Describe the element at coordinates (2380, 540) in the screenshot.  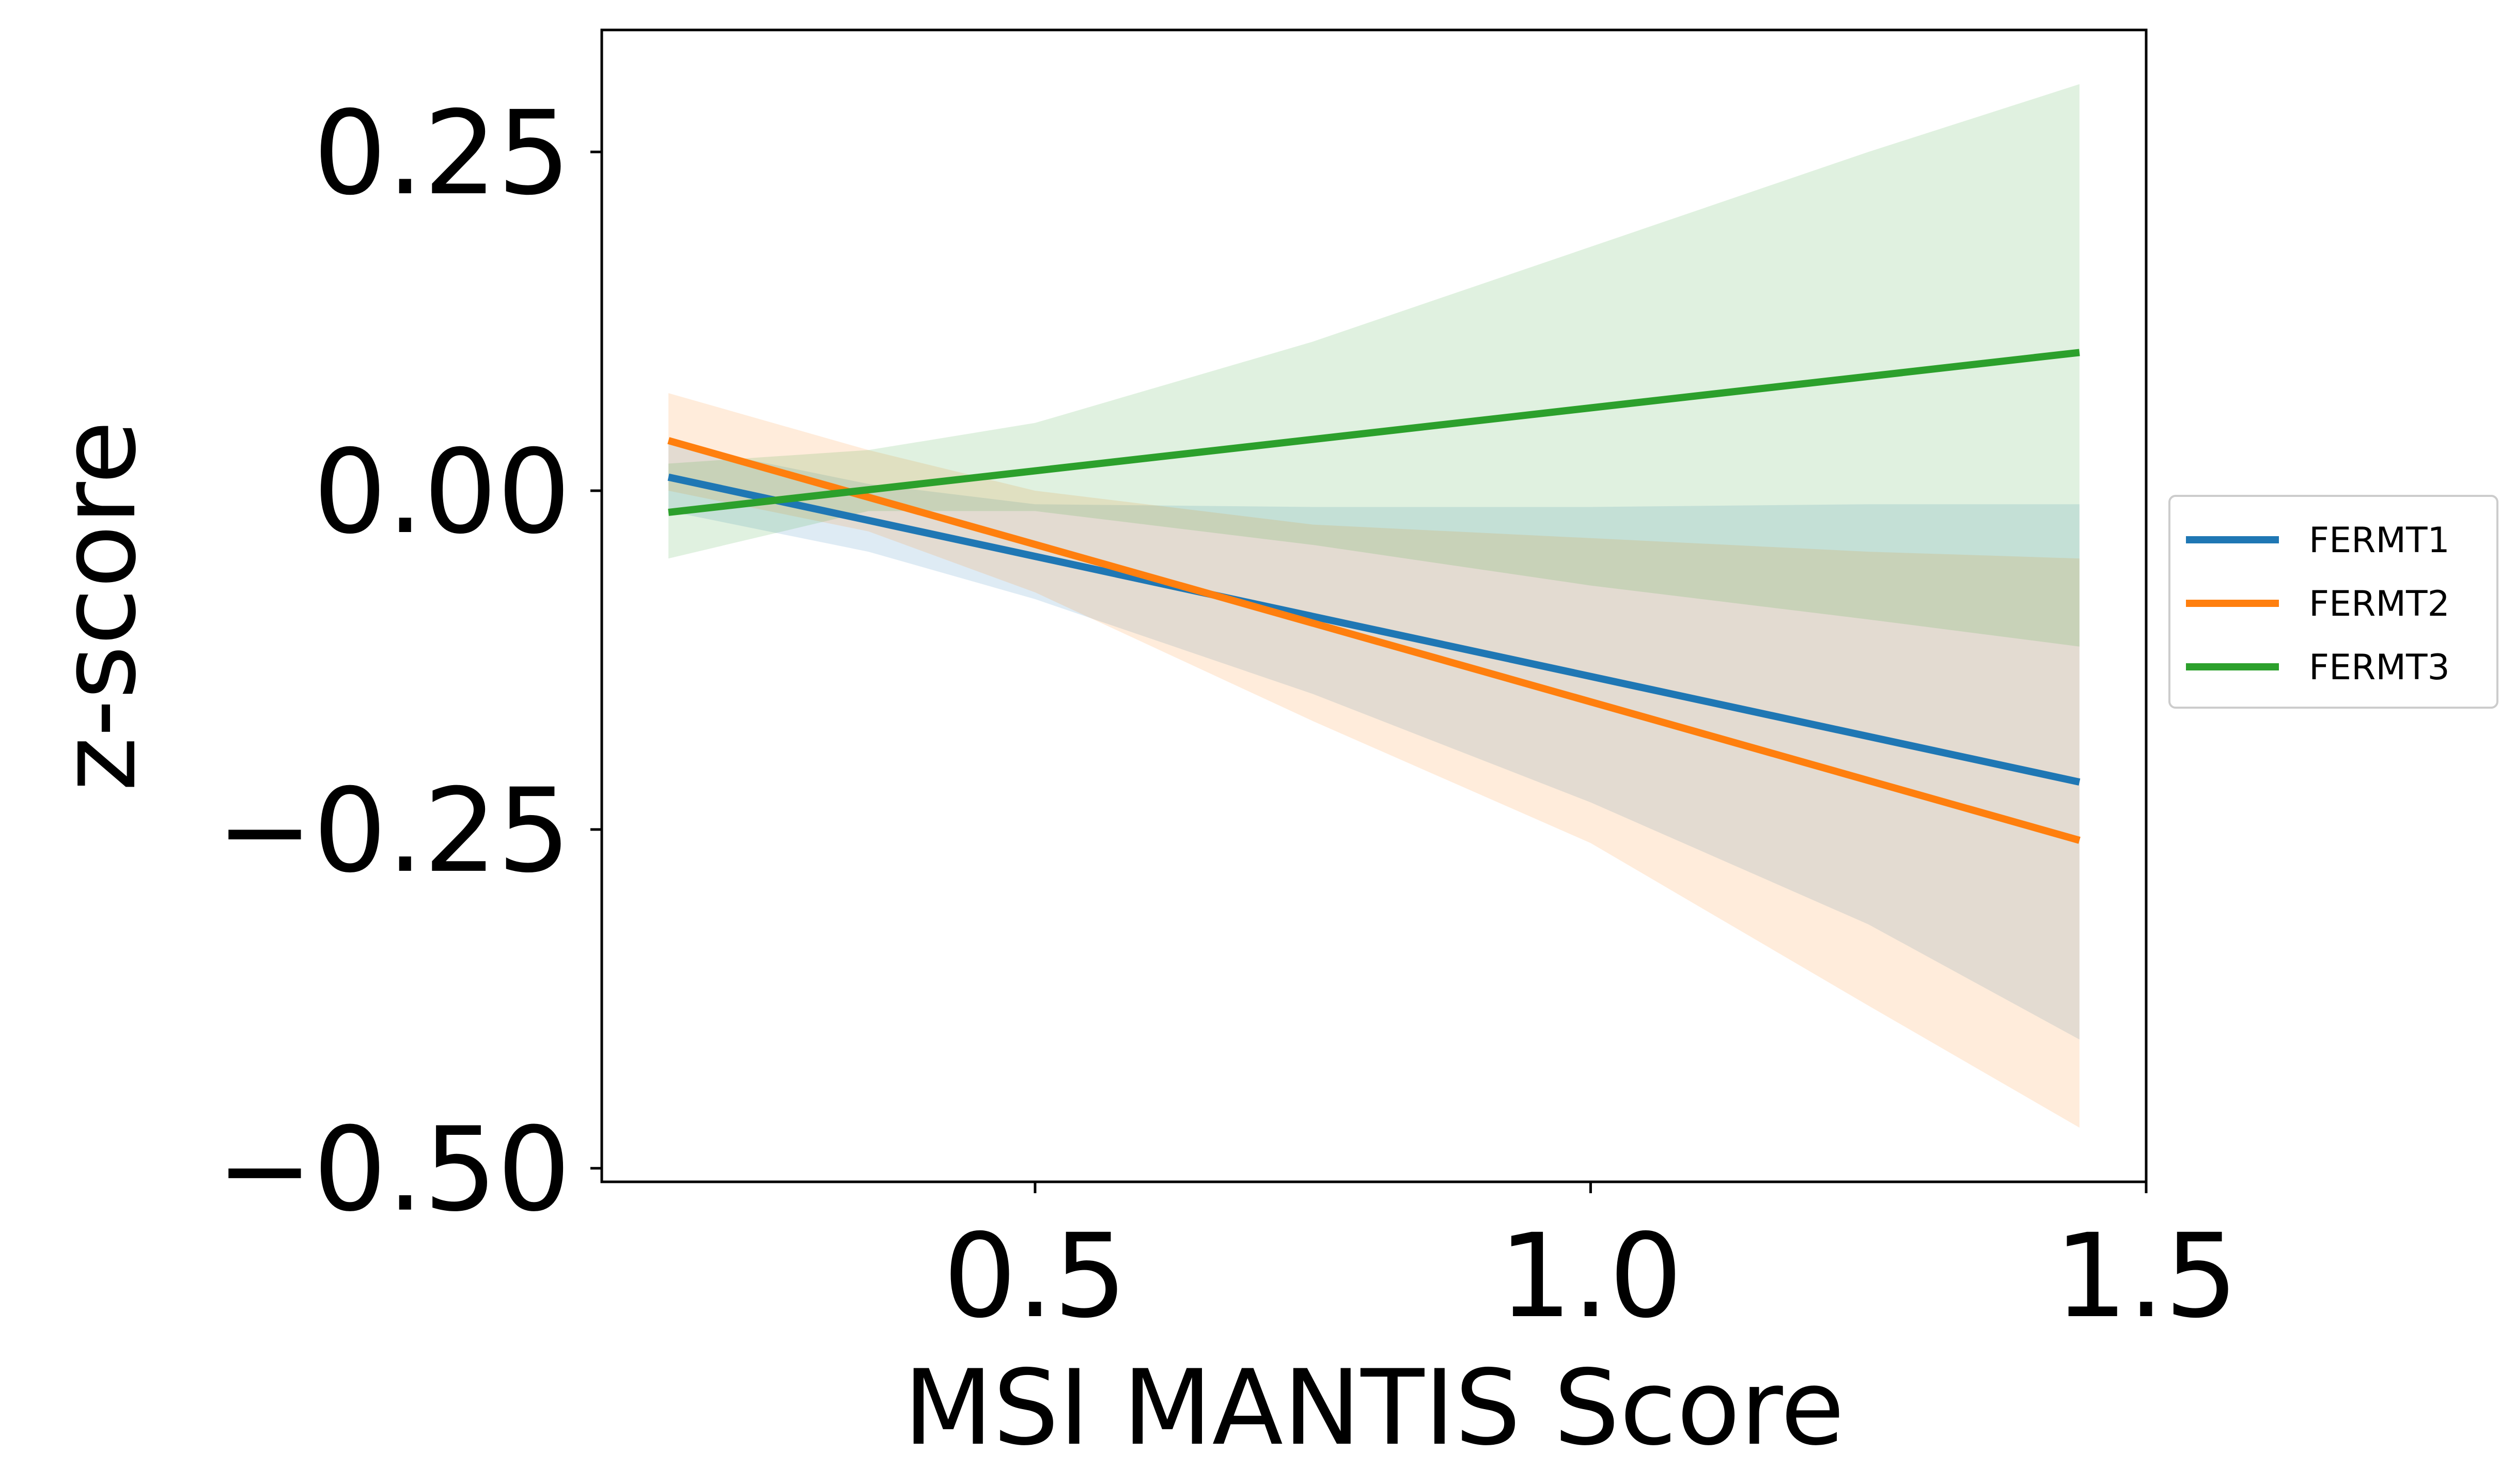
I see `legend-label-fermt1: FERMT1` at that location.